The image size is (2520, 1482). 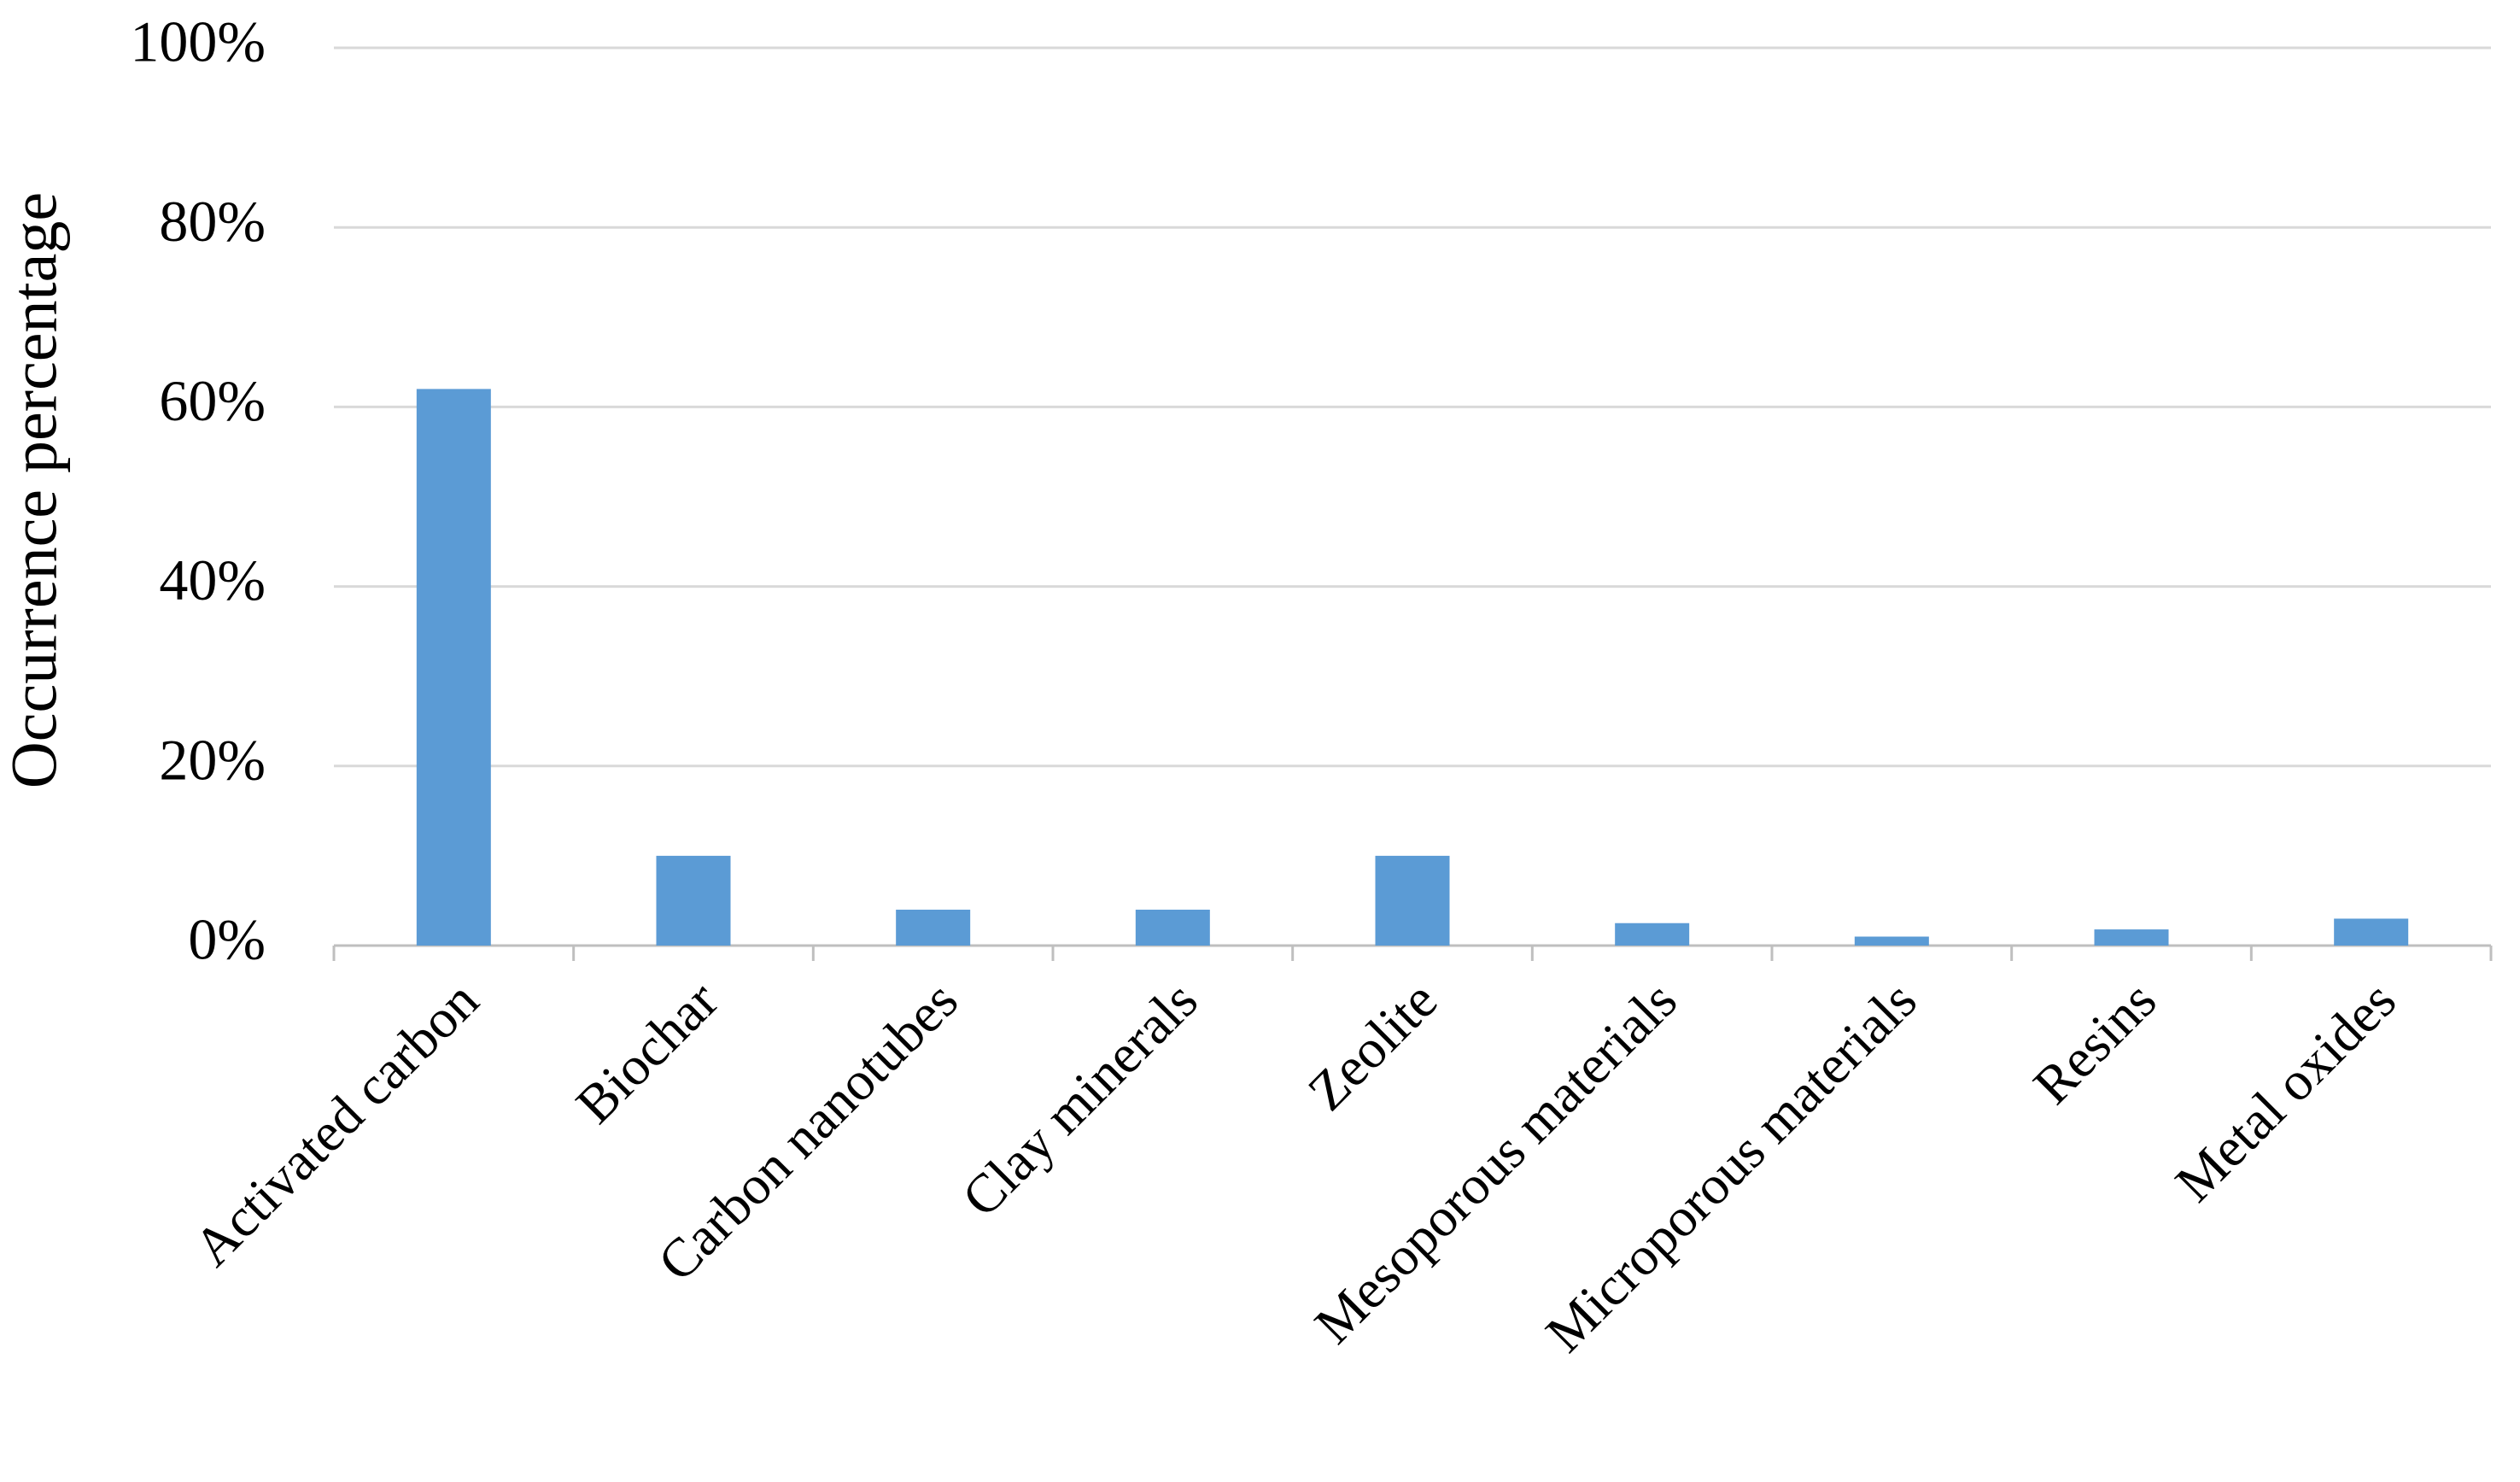 What do you see at coordinates (1080, 1098) in the screenshot?
I see `x-tick-label: Clay minerals` at bounding box center [1080, 1098].